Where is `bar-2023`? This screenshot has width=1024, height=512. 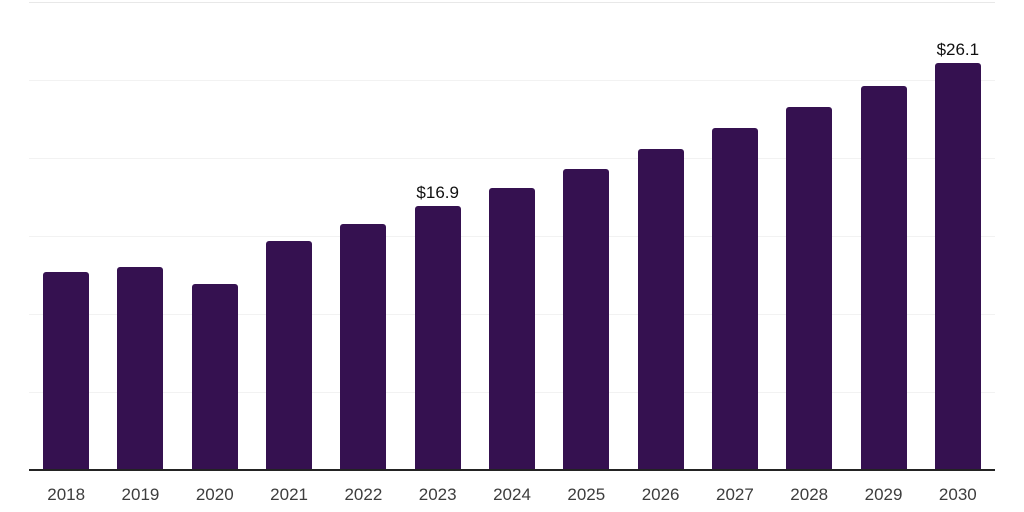 bar-2023 is located at coordinates (437, 338).